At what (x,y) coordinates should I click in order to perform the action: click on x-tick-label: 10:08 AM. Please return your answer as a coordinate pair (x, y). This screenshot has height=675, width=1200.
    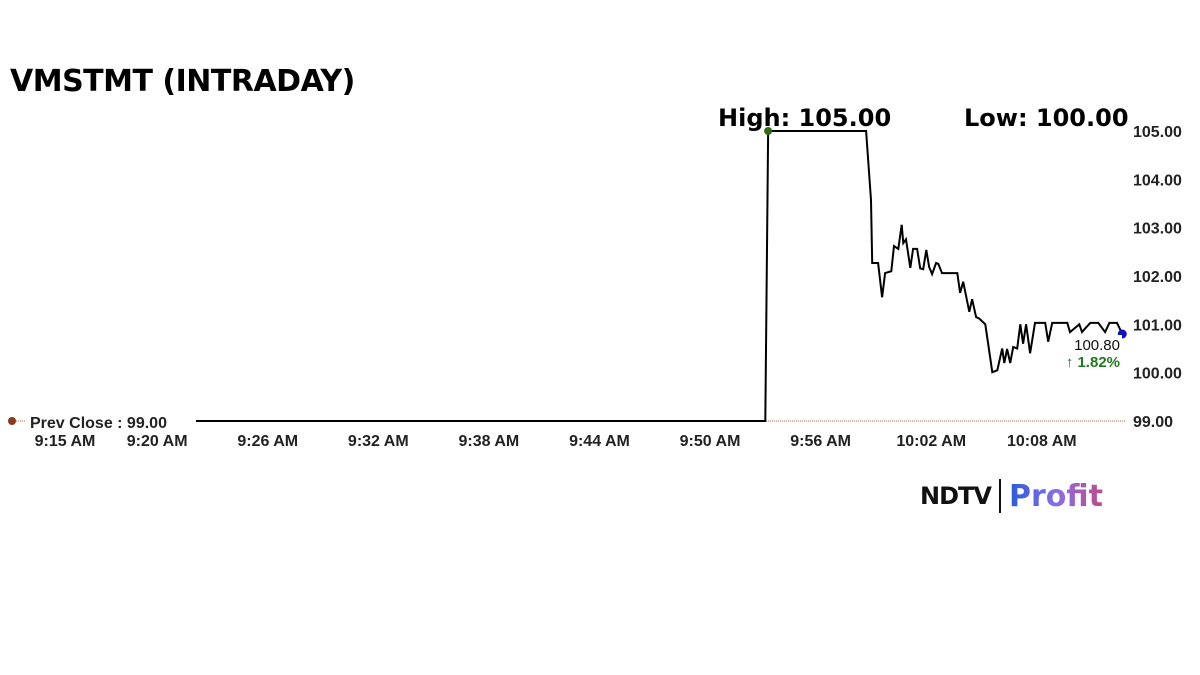
    Looking at the image, I should click on (1042, 441).